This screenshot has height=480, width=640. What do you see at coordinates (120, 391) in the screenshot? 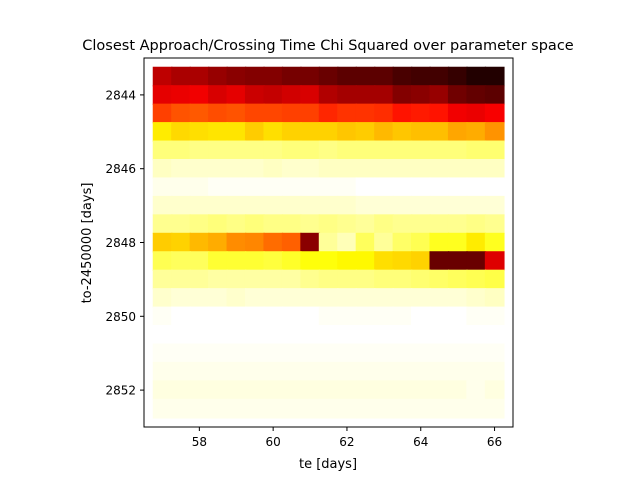
I see `y-tick-label: 2852` at bounding box center [120, 391].